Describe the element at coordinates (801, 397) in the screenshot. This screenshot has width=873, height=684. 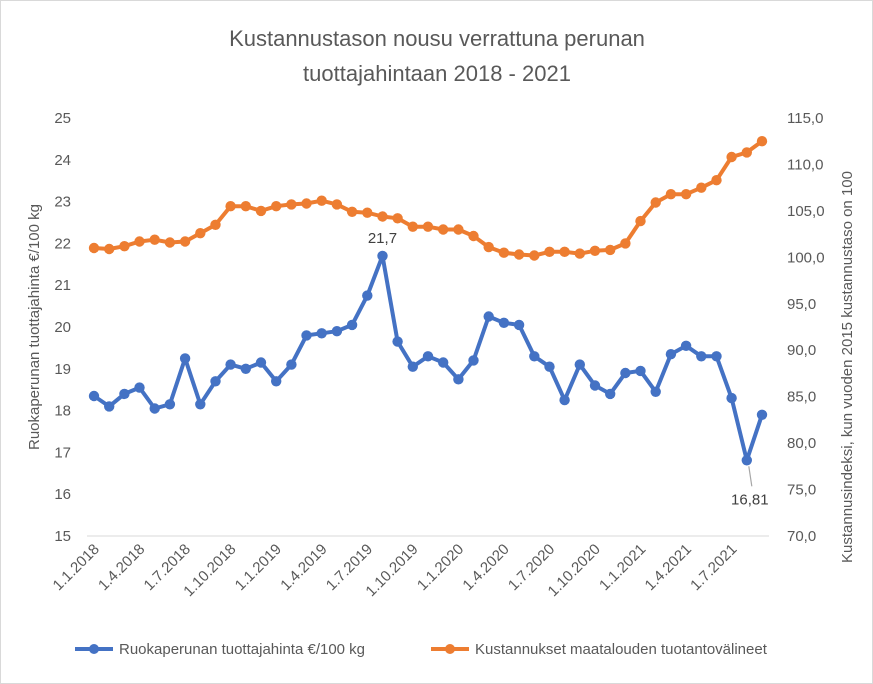
I see `right-tick-label: 85,0` at that location.